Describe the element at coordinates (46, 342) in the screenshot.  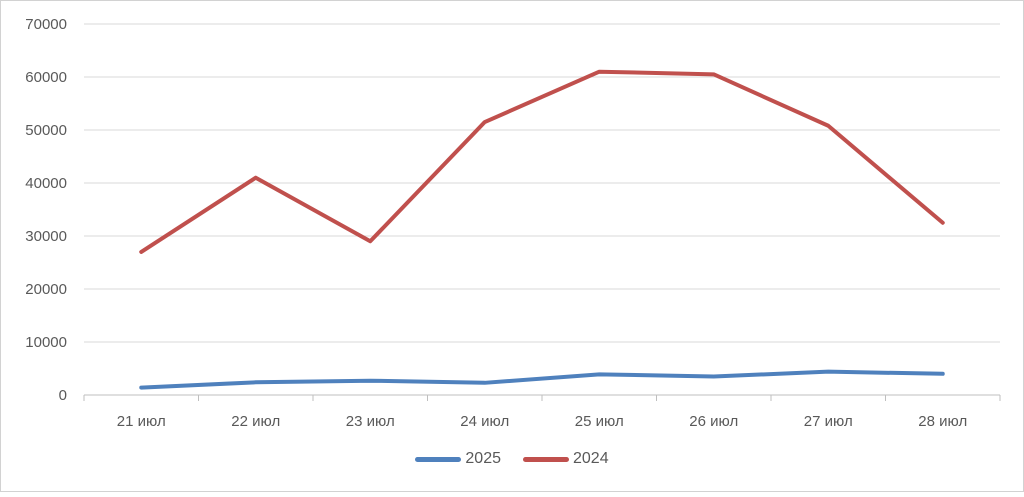
I see `y-axis-label: 10000` at that location.